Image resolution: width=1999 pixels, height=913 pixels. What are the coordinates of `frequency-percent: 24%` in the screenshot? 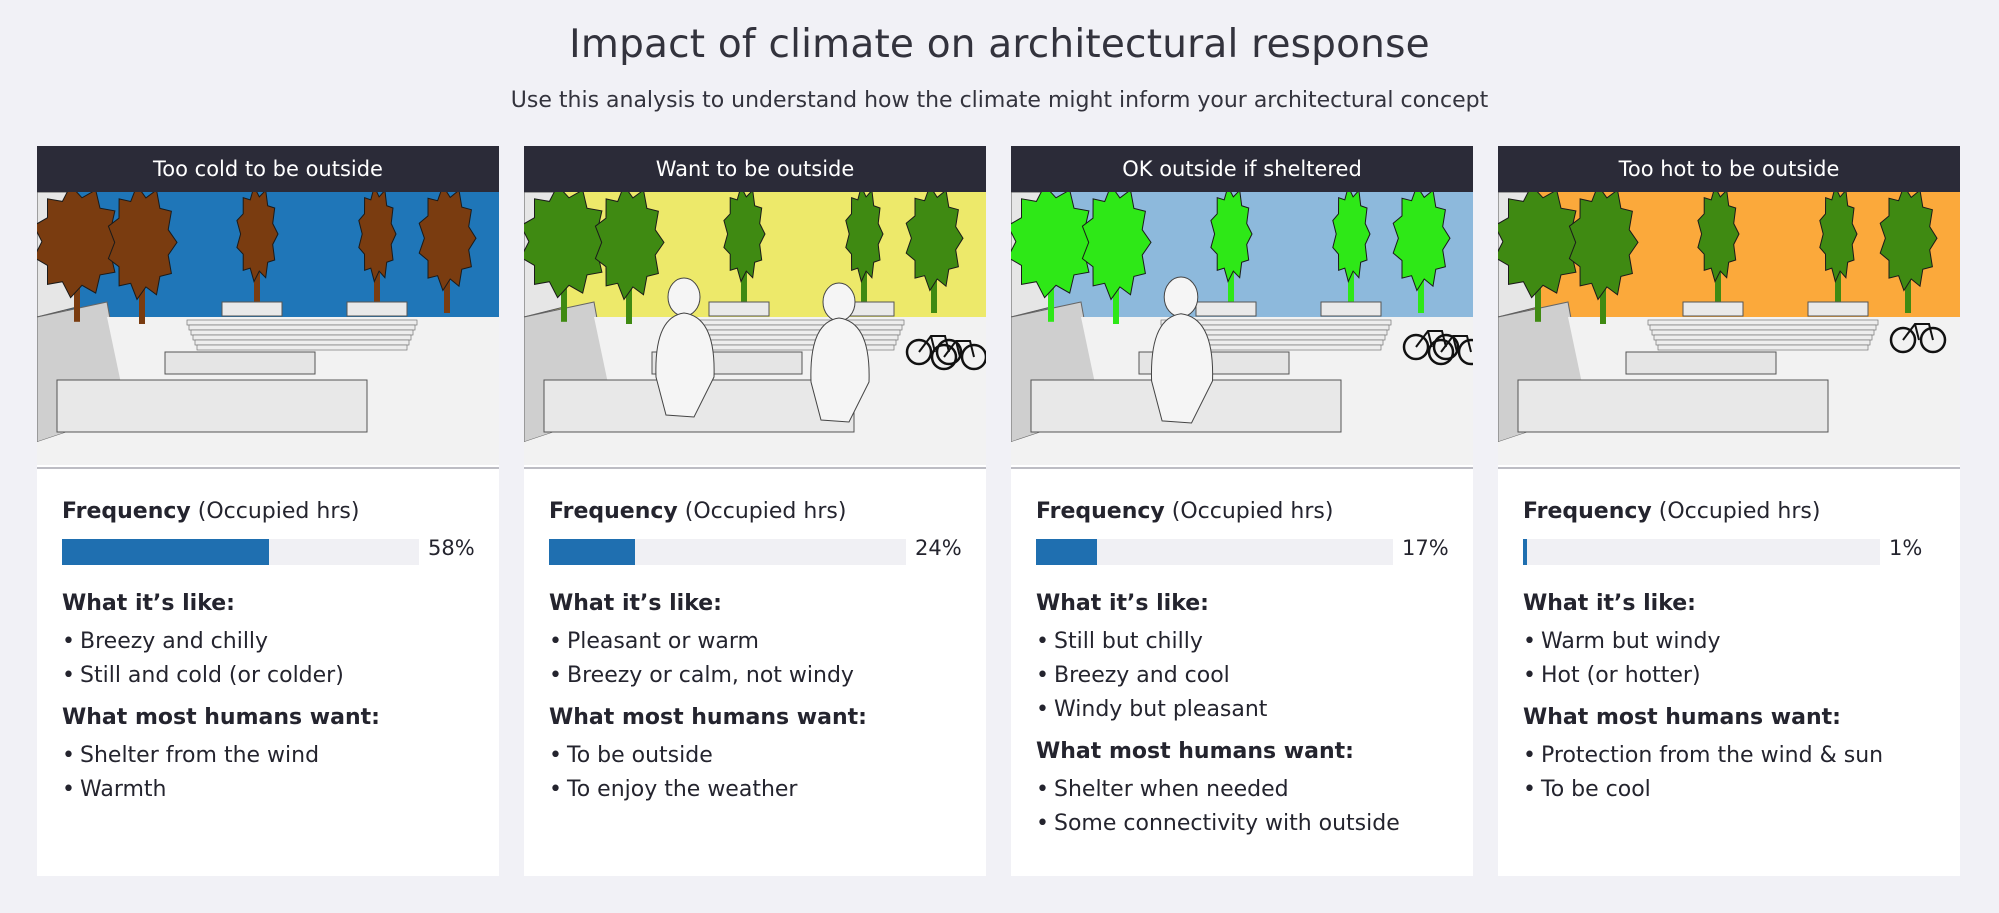 It's located at (938, 548).